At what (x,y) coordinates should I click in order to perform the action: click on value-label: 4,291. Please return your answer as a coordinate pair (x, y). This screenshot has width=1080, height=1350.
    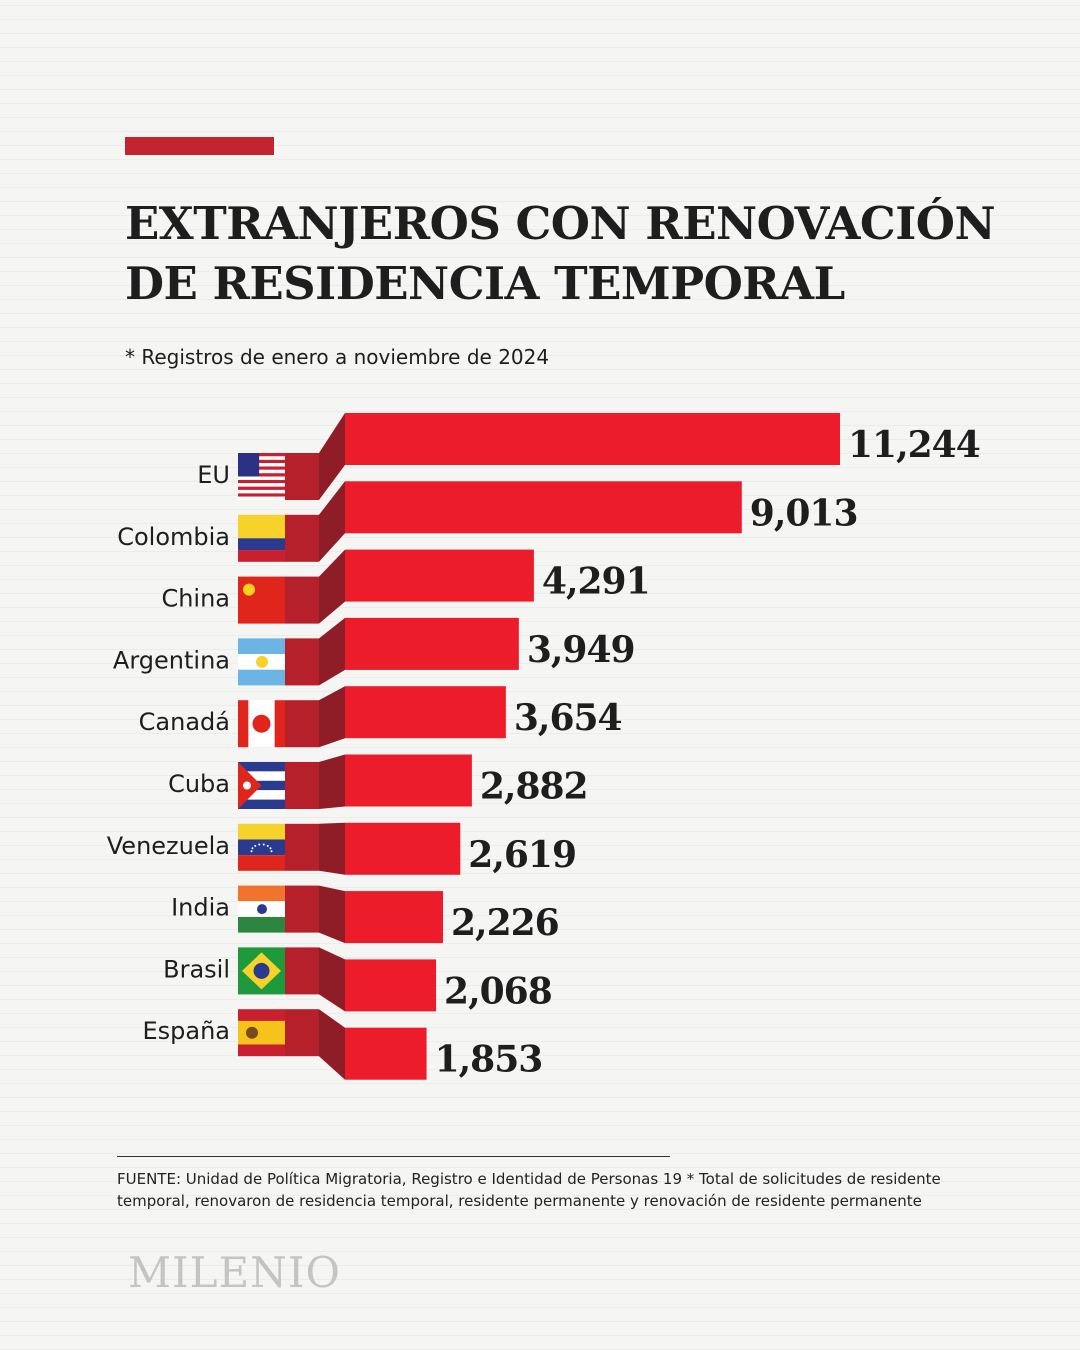
    Looking at the image, I should click on (596, 582).